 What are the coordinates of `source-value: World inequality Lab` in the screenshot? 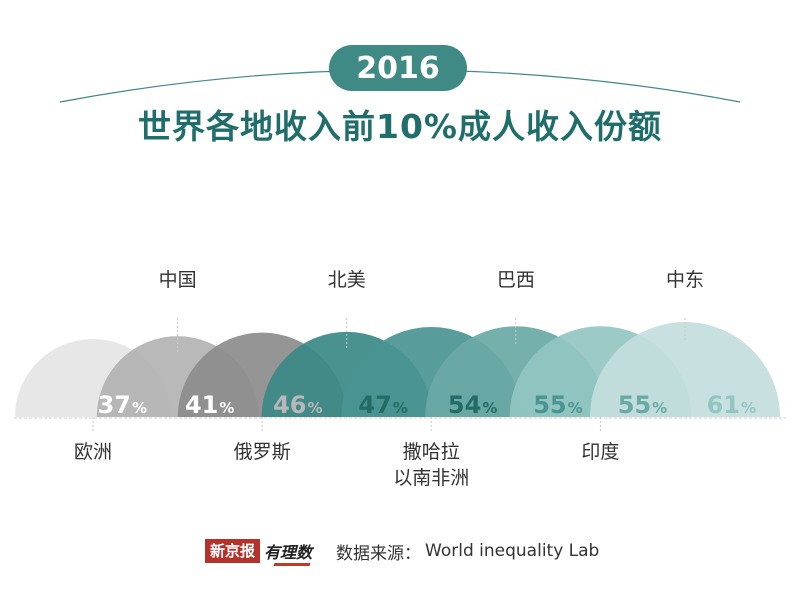 It's located at (512, 551).